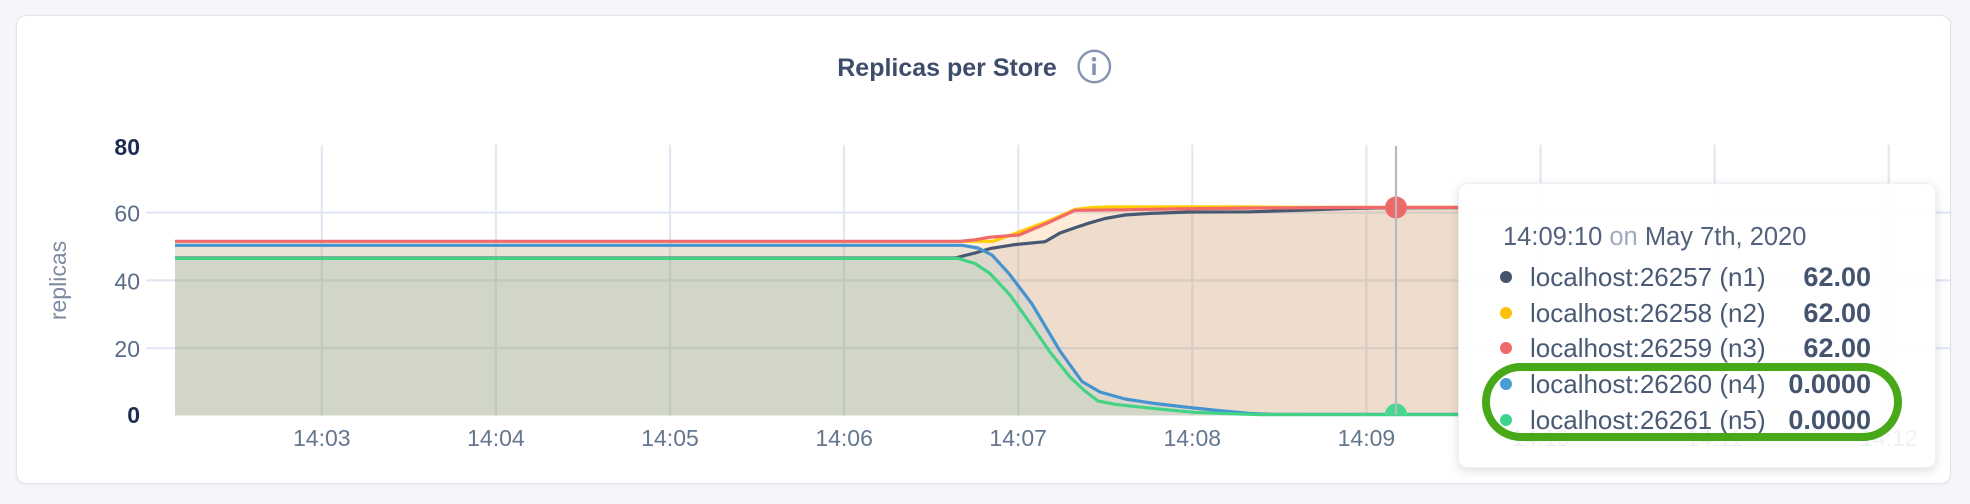  I want to click on svg-text: 14:05, so click(670, 438).